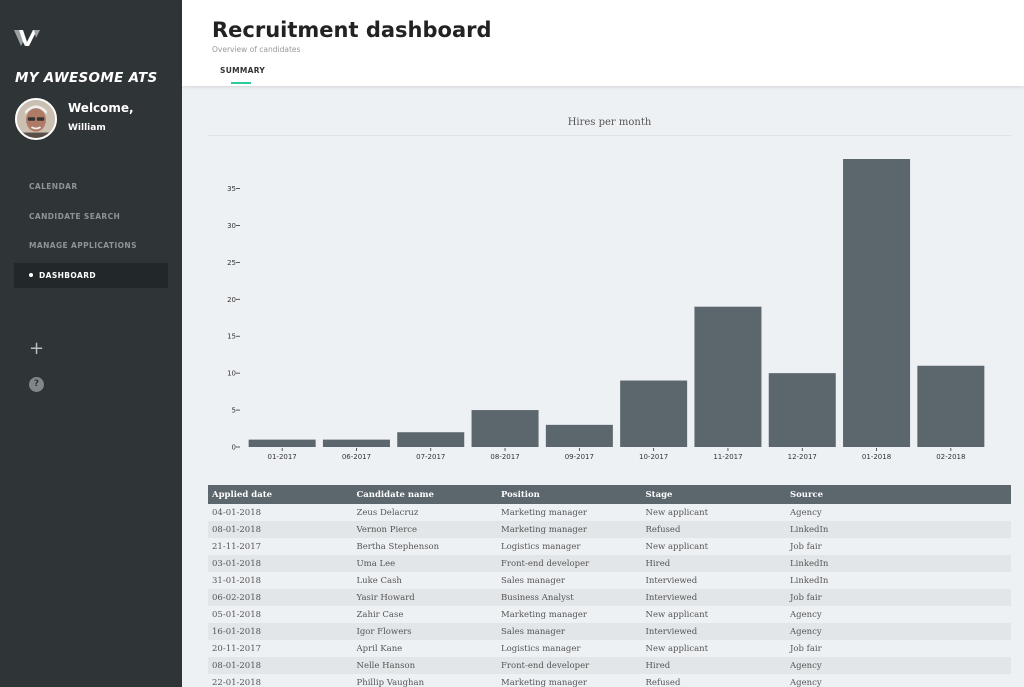  I want to click on cell-applied-date: 03-01-2018, so click(237, 563).